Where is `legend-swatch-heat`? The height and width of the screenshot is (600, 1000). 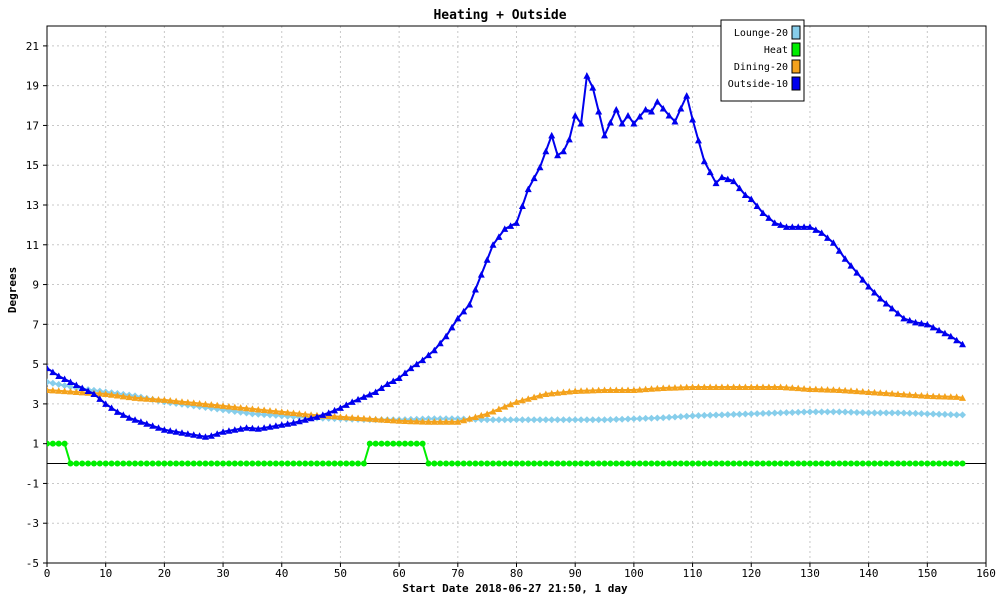 legend-swatch-heat is located at coordinates (796, 49).